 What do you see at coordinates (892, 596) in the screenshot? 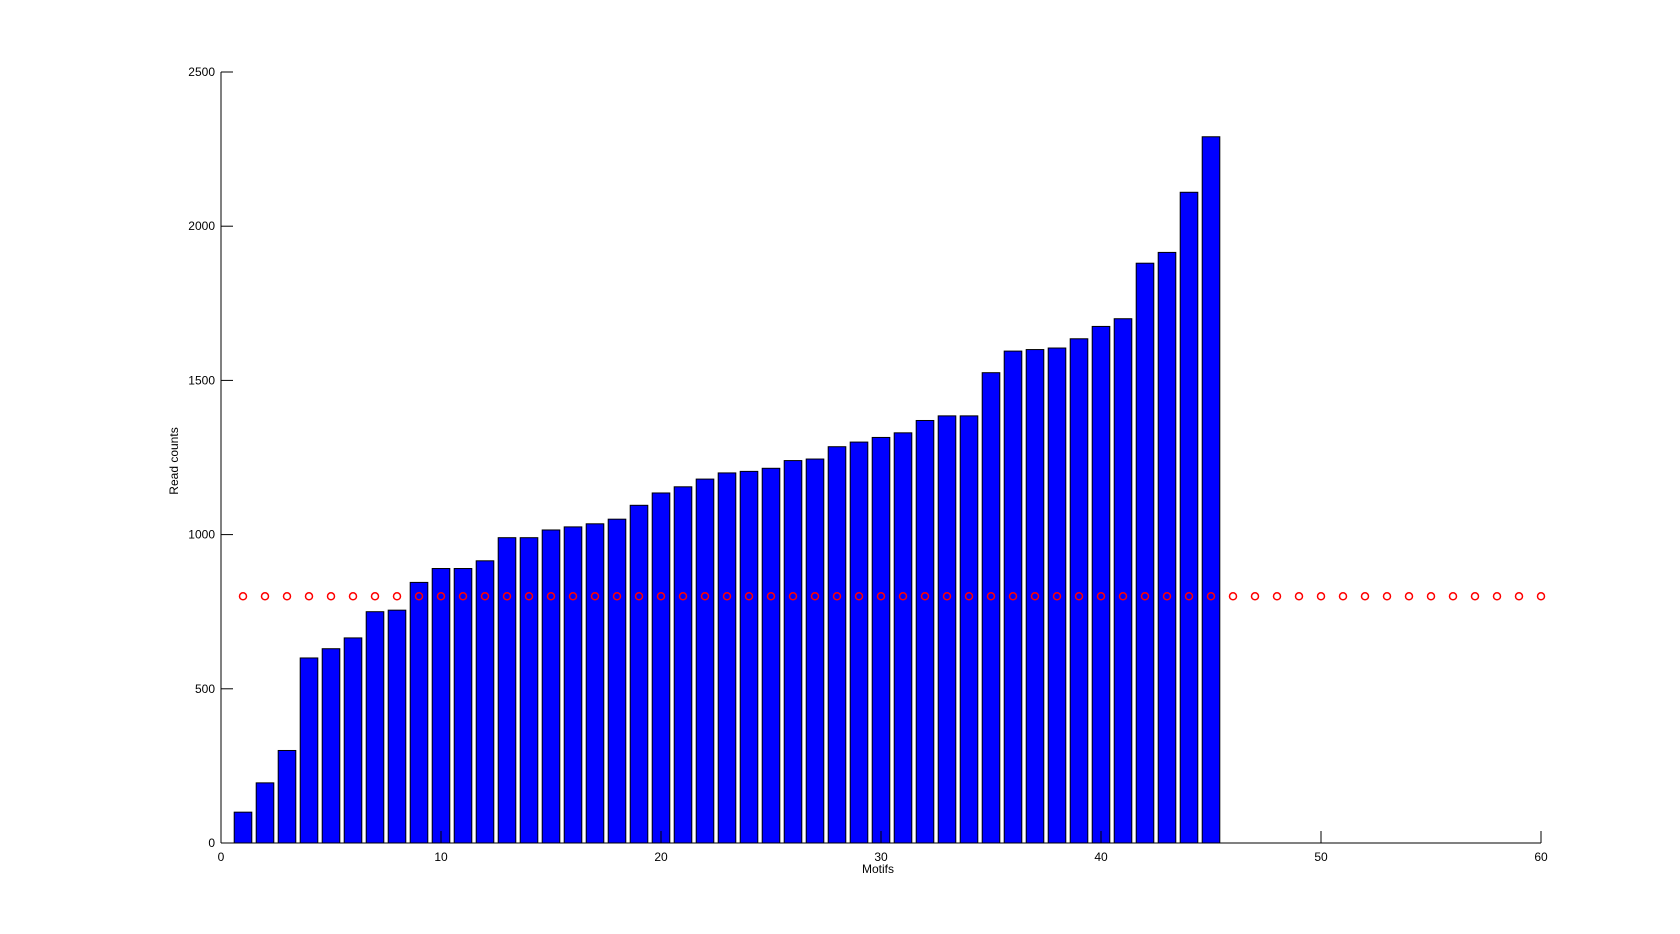
I see `markers-layer` at bounding box center [892, 596].